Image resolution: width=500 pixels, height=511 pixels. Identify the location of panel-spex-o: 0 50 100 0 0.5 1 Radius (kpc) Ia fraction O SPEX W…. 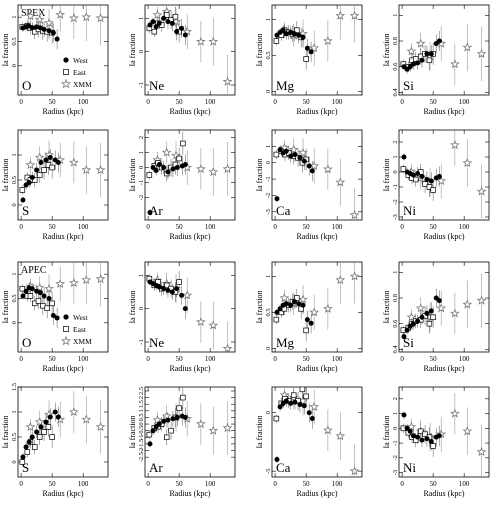
(55, 60).